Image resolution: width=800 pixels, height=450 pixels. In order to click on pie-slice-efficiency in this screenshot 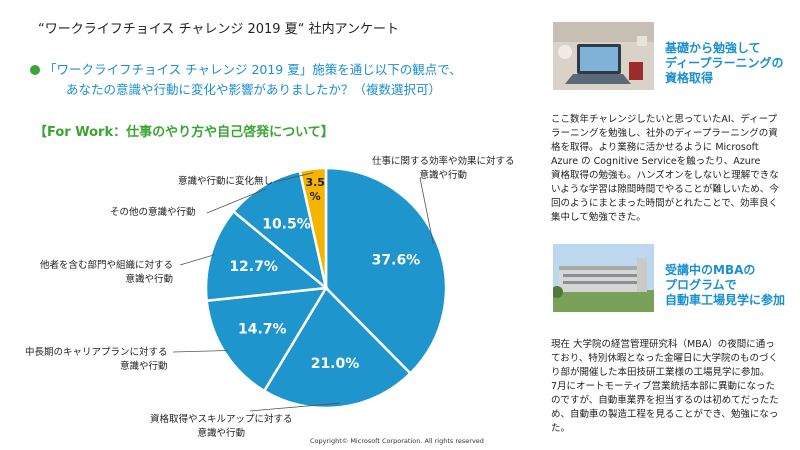, I will do `click(386, 271)`.